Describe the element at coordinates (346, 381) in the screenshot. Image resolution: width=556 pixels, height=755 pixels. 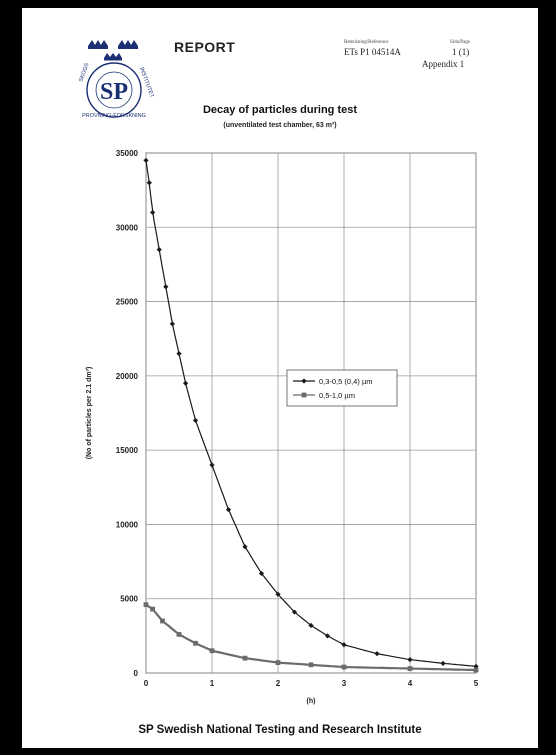
I see `legend-entry-1: 0,3-0,5 (0,4) µm` at that location.